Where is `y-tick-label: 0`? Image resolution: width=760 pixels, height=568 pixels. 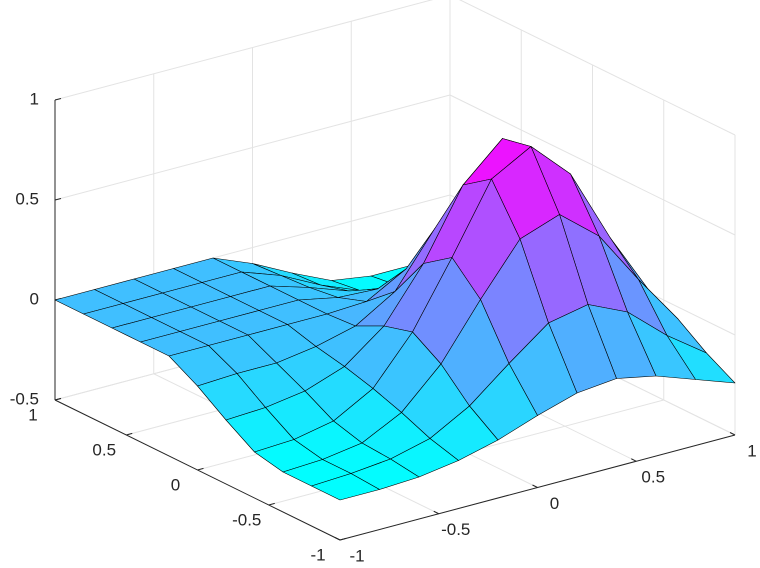 y-tick-label: 0 is located at coordinates (175, 484).